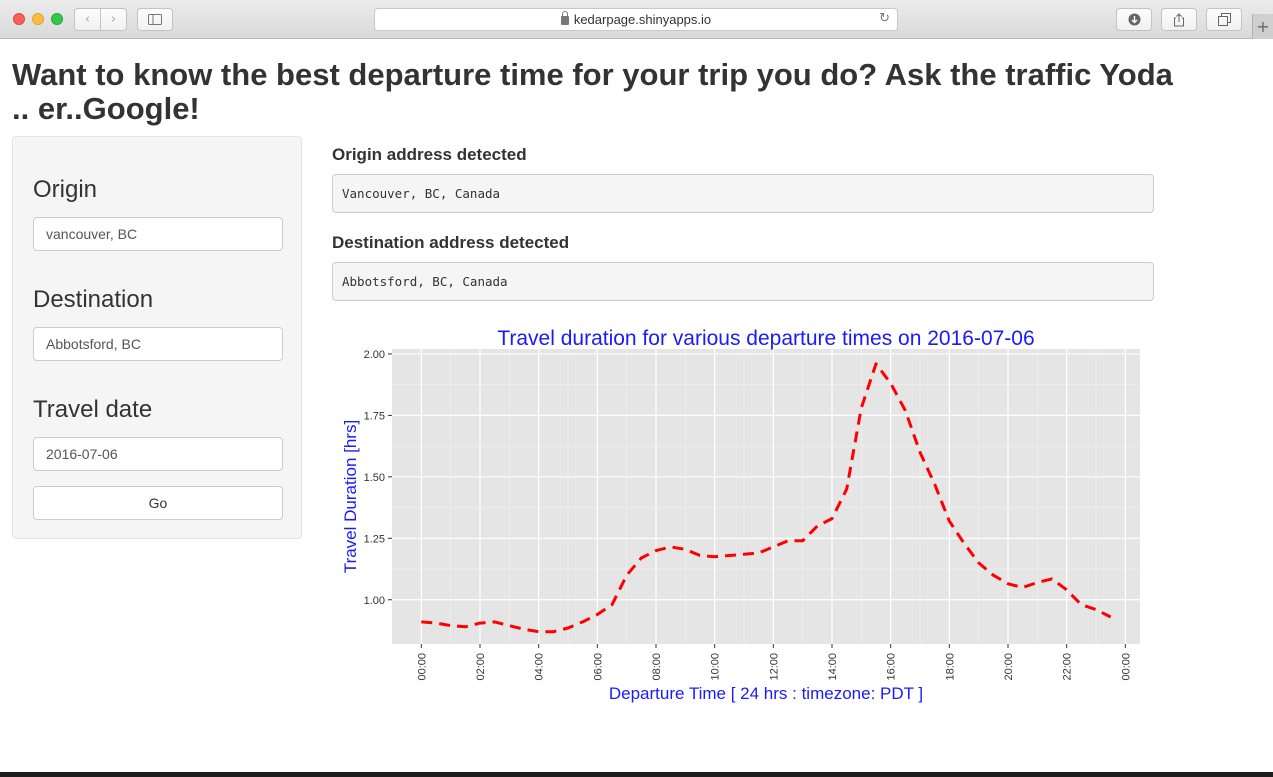 The height and width of the screenshot is (777, 1273). I want to click on address-url: kedarpage.shinyapps.io, so click(642, 19).